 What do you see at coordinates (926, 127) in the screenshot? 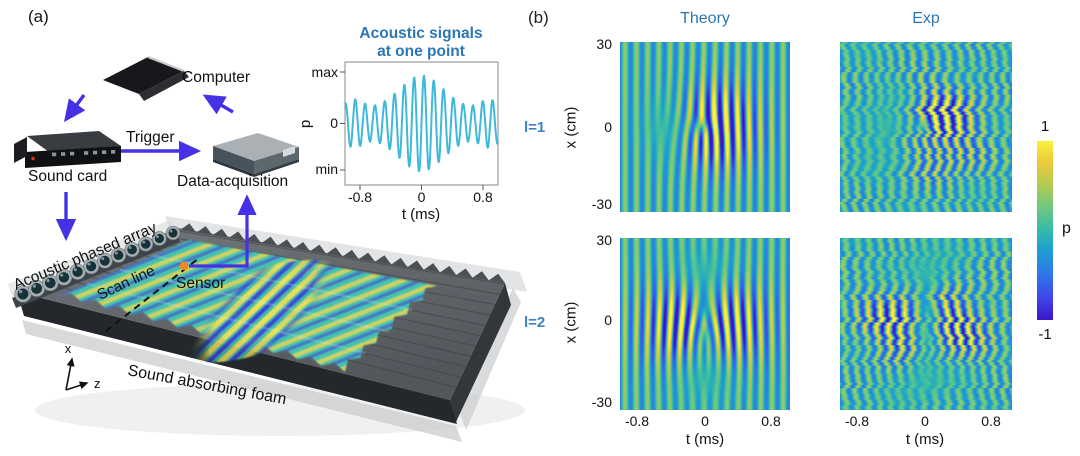
I see `heatmap-exp-l1` at bounding box center [926, 127].